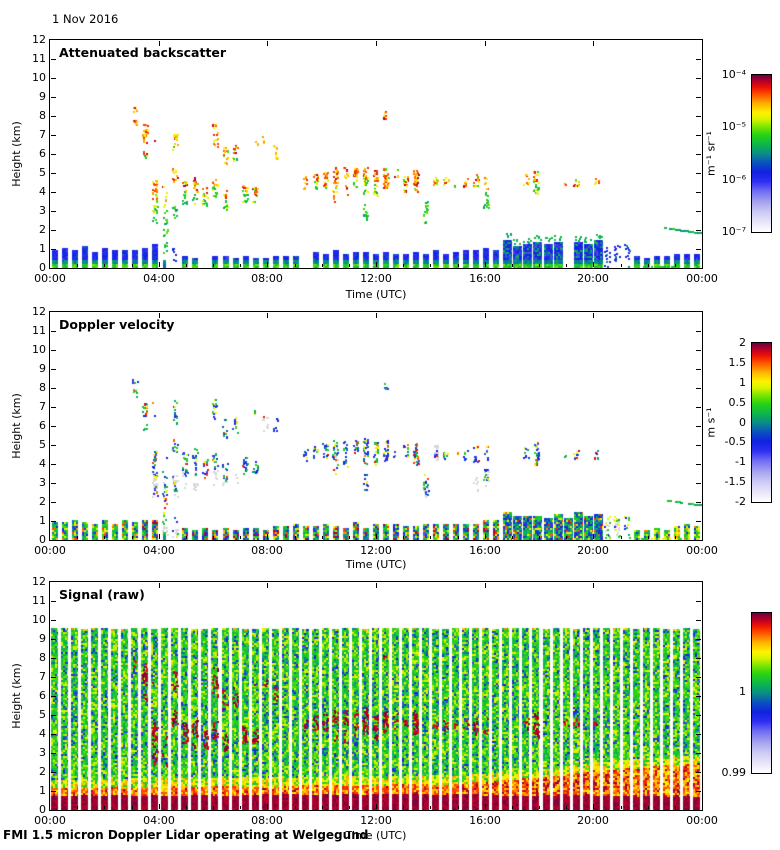  Describe the element at coordinates (742, 382) in the screenshot. I see `colorbar-tick-label: 1` at that location.